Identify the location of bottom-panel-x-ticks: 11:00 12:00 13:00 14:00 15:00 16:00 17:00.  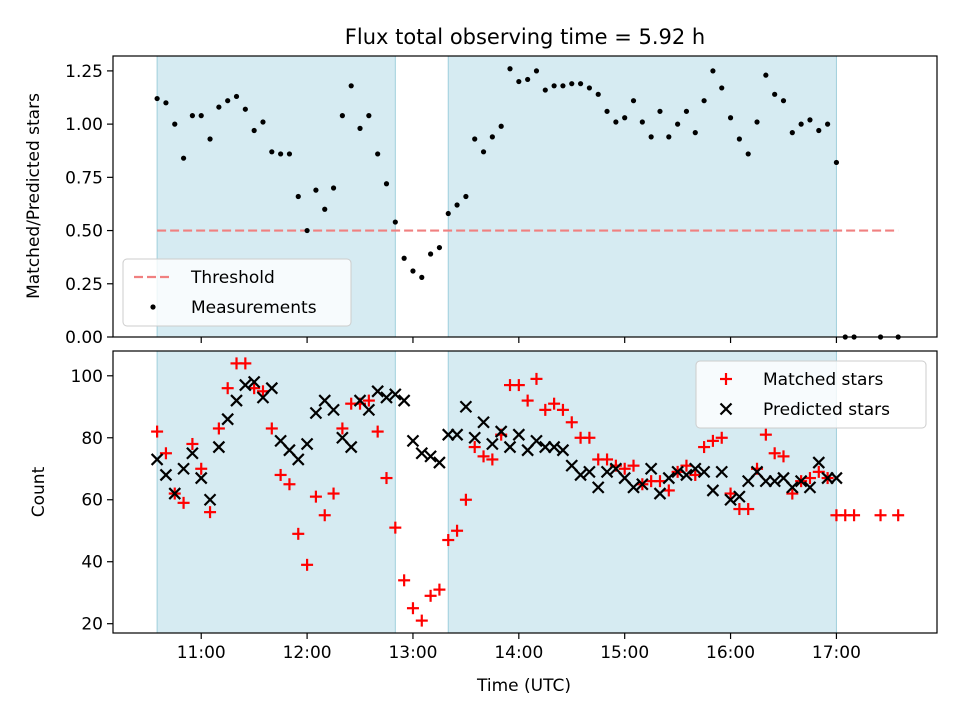
(519, 648).